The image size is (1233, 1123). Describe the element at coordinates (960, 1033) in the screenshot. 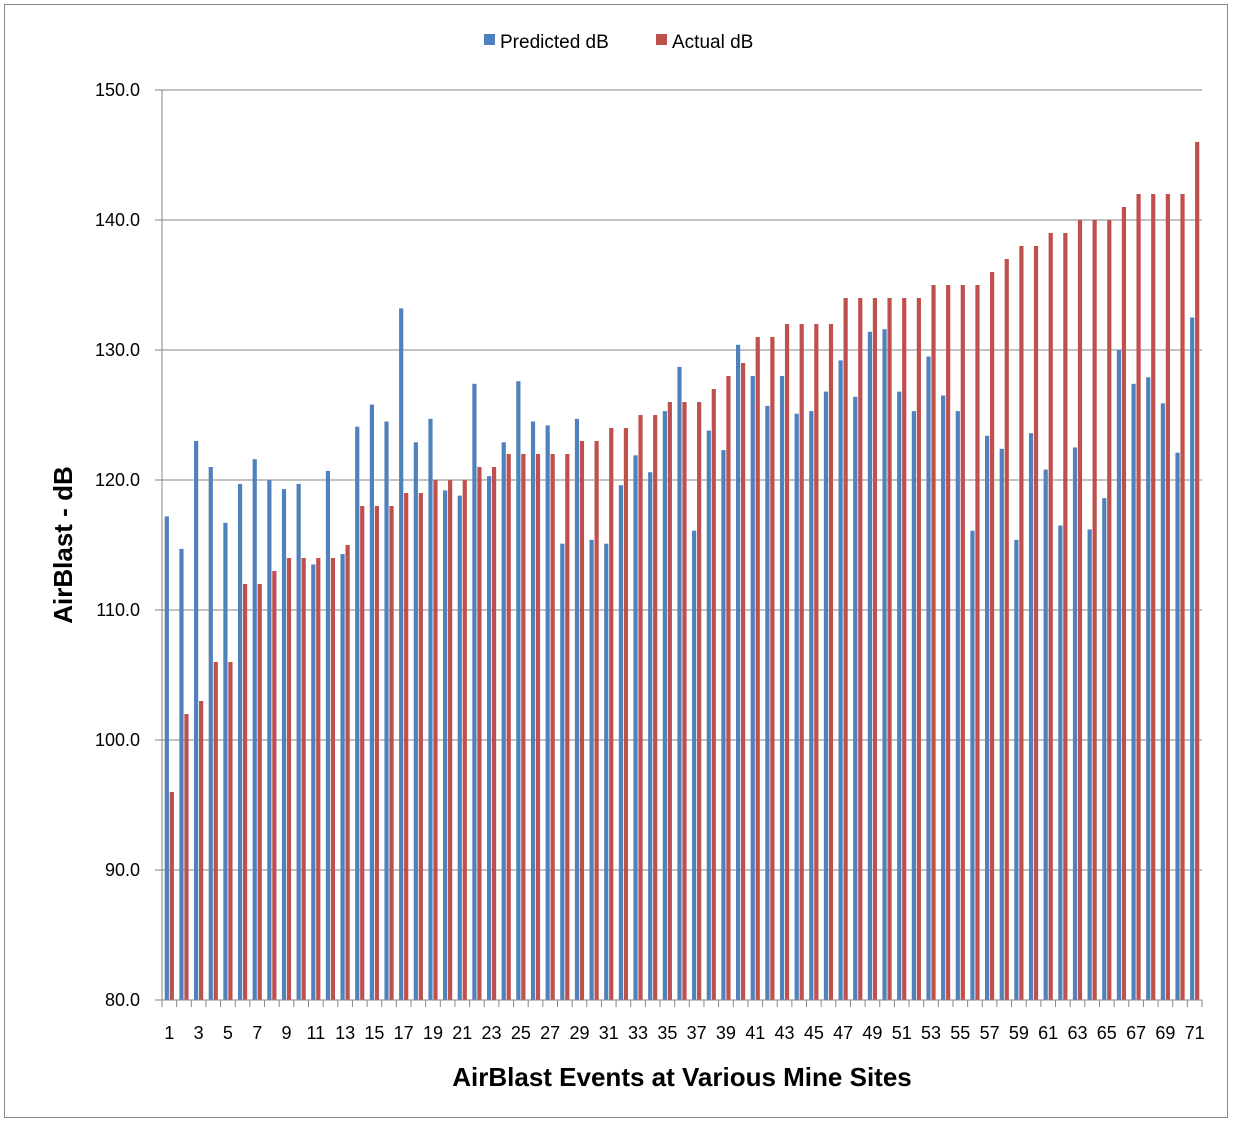

I see `x-tick-label: 55` at that location.